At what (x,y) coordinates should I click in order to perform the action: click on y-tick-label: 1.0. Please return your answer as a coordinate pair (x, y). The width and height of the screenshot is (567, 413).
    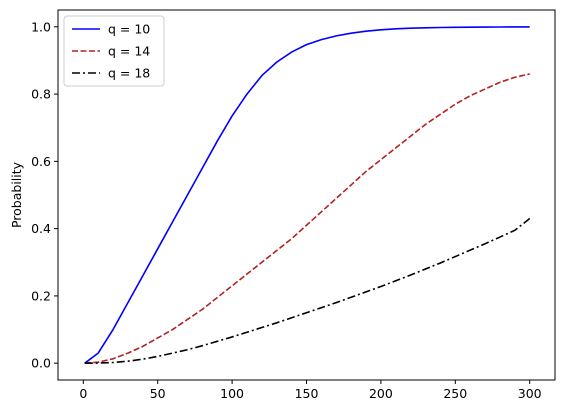
    Looking at the image, I should click on (41, 26).